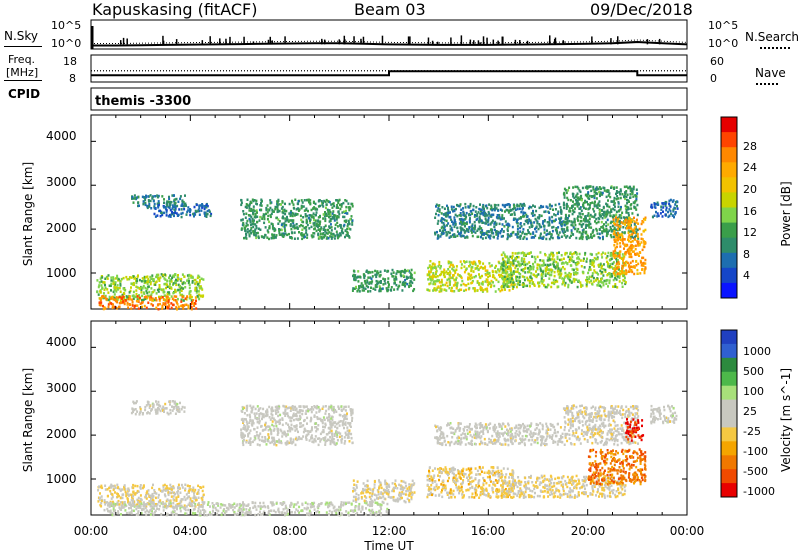 The height and width of the screenshot is (554, 800). What do you see at coordinates (729, 260) in the screenshot?
I see `power-colorbar-segment` at bounding box center [729, 260].